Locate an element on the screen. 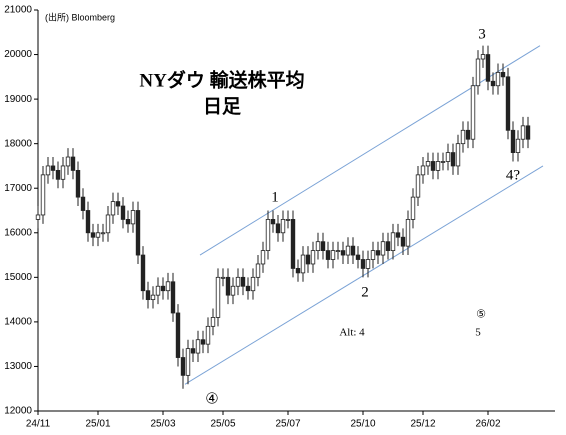  annotation: 2 is located at coordinates (365, 292).